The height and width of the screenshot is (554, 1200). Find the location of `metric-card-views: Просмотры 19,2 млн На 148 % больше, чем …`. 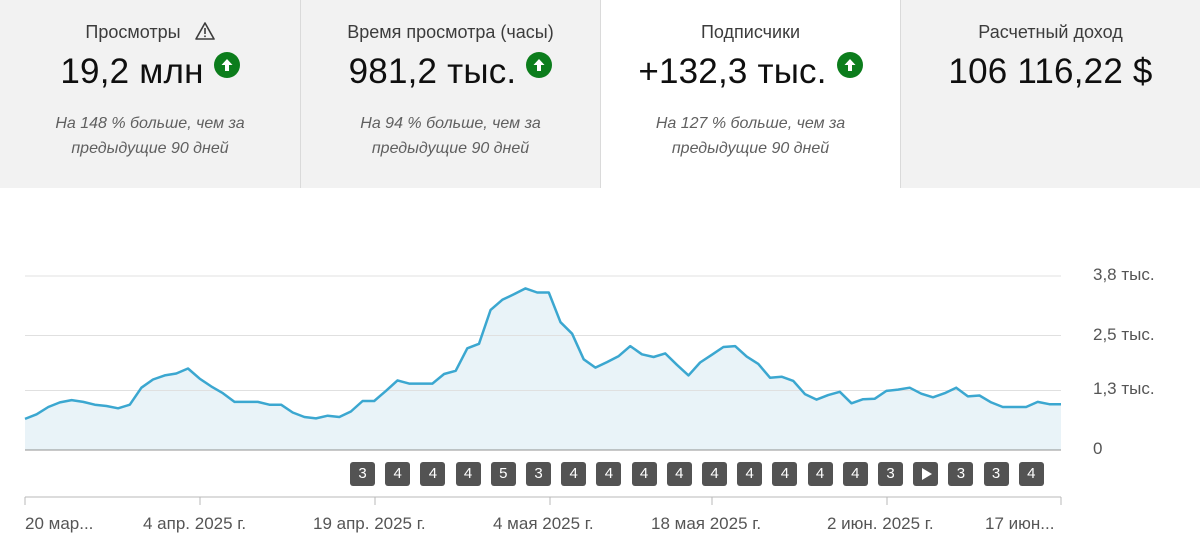

metric-card-views: Просмотры 19,2 млн На 148 % больше, чем … is located at coordinates (150, 94).